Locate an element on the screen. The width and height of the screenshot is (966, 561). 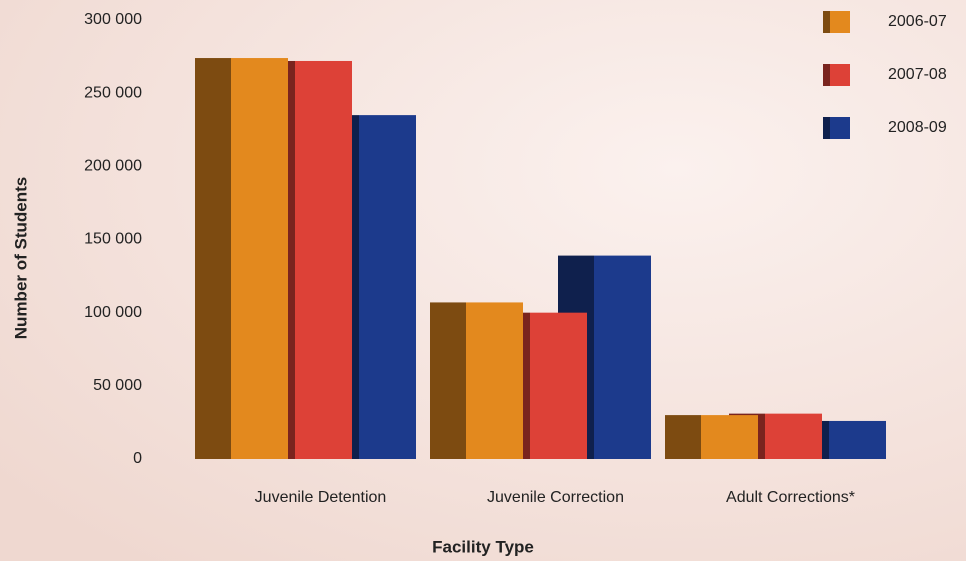
legend-label: 2008-09 is located at coordinates (917, 127).